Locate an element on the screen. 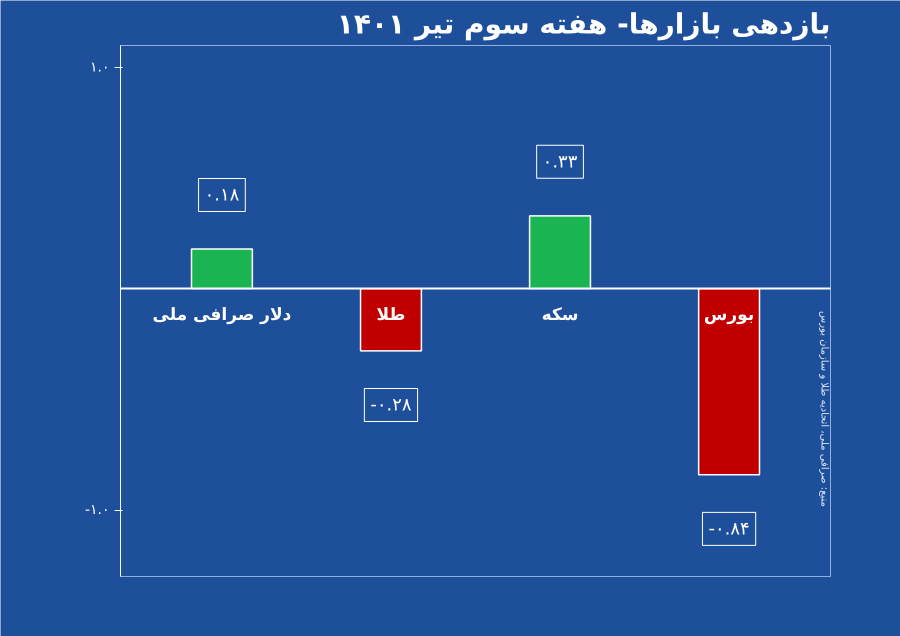 Image resolution: width=900 pixels, height=636 pixels. y-tick-label: ۱.۰ is located at coordinates (100, 68).